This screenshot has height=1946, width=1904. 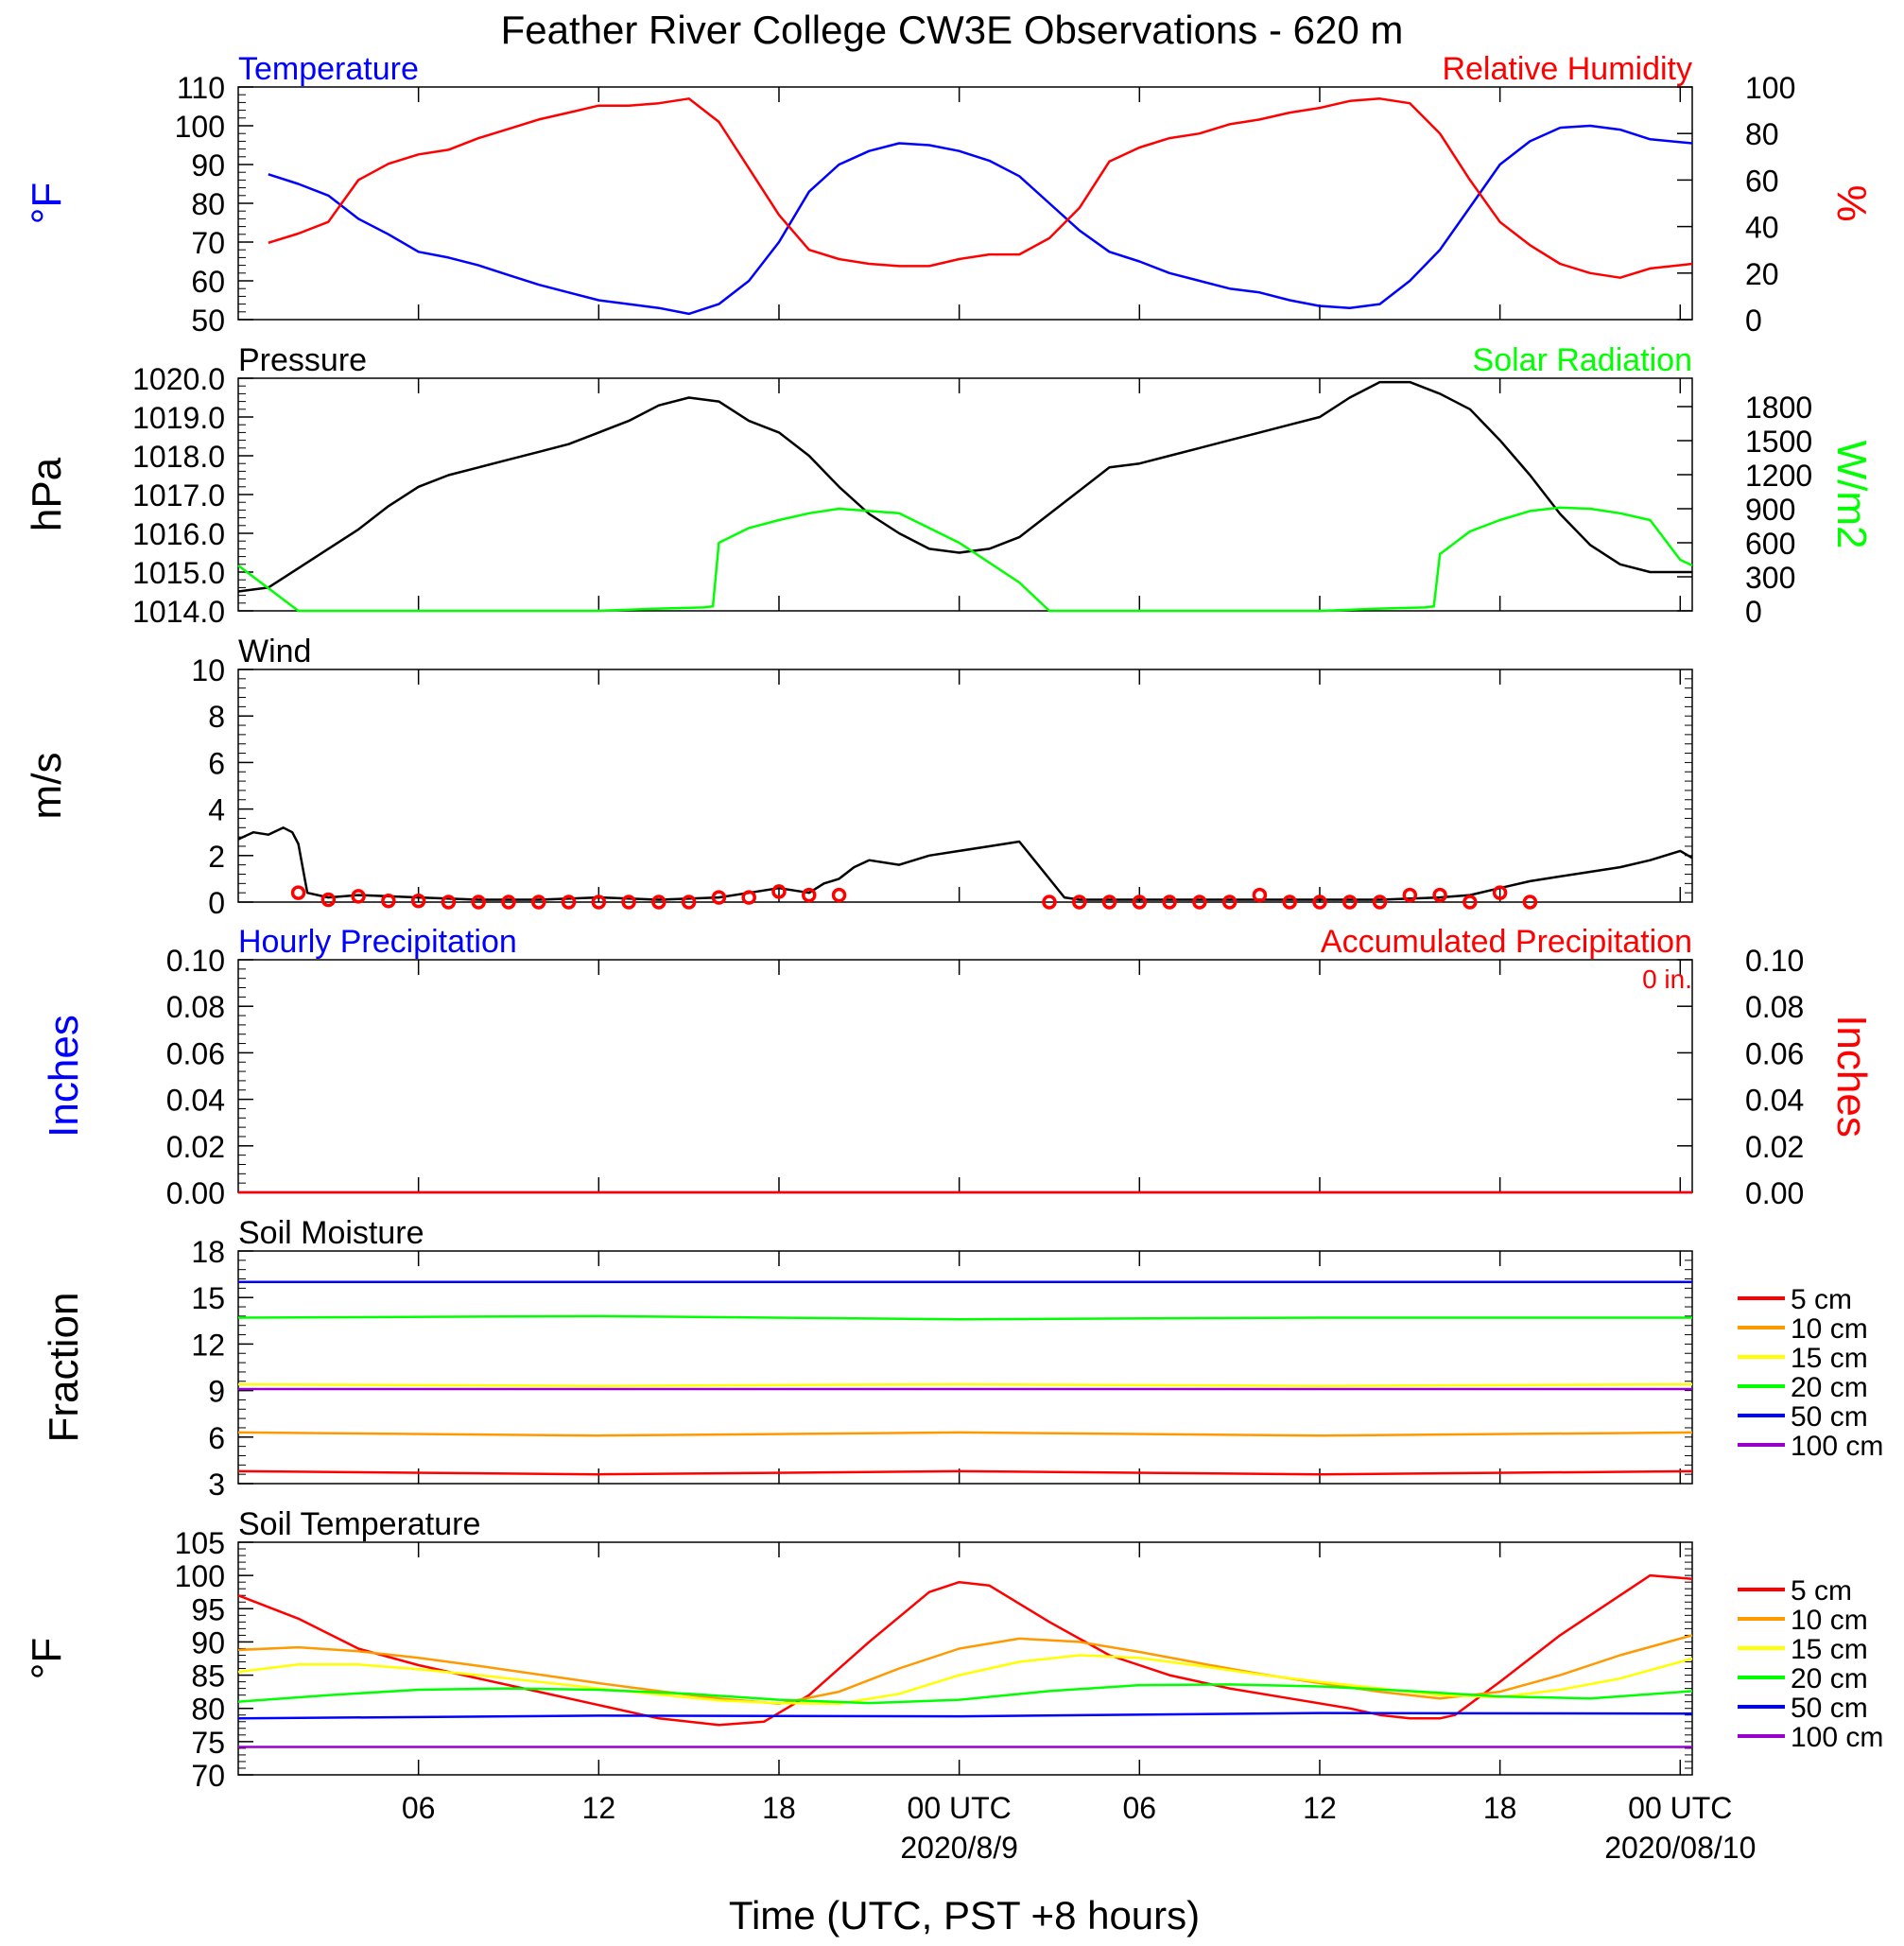 I want to click on ytick-label-left: 0.08, so click(x=195, y=1007).